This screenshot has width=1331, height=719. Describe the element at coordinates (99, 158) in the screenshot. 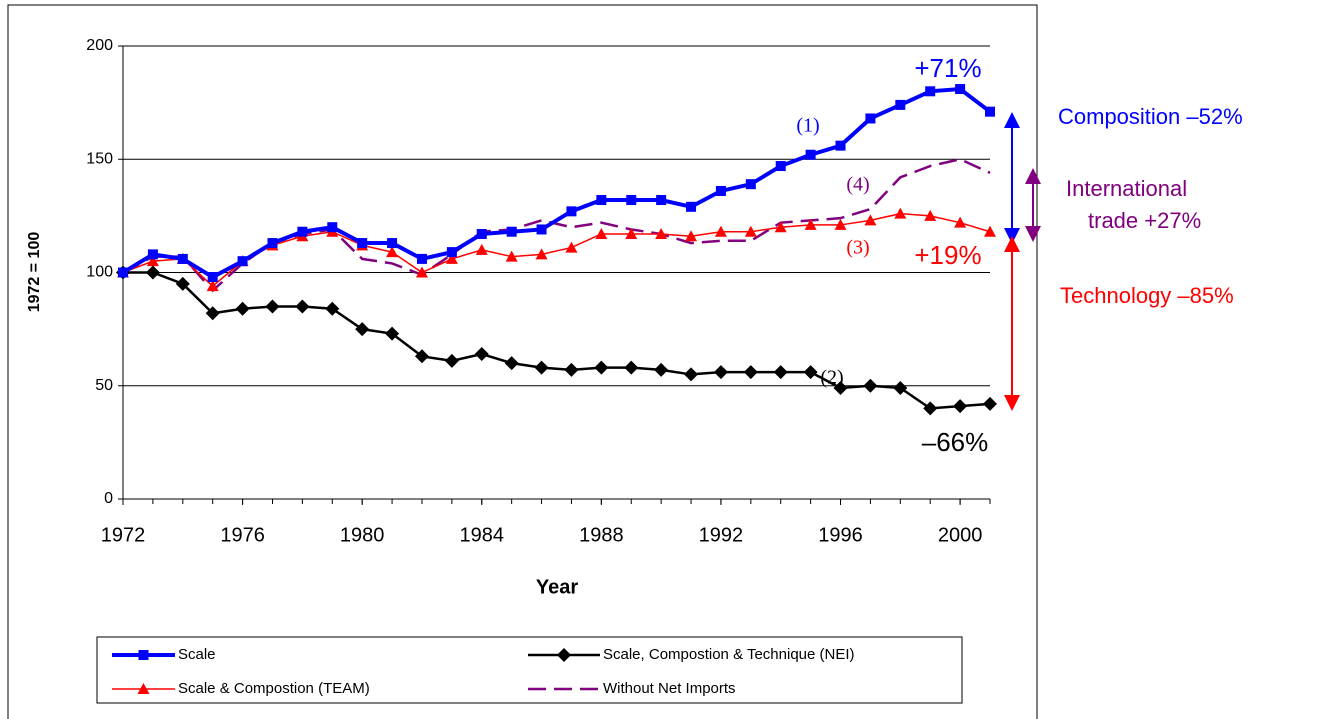

I see `y-tick-label: 150` at that location.